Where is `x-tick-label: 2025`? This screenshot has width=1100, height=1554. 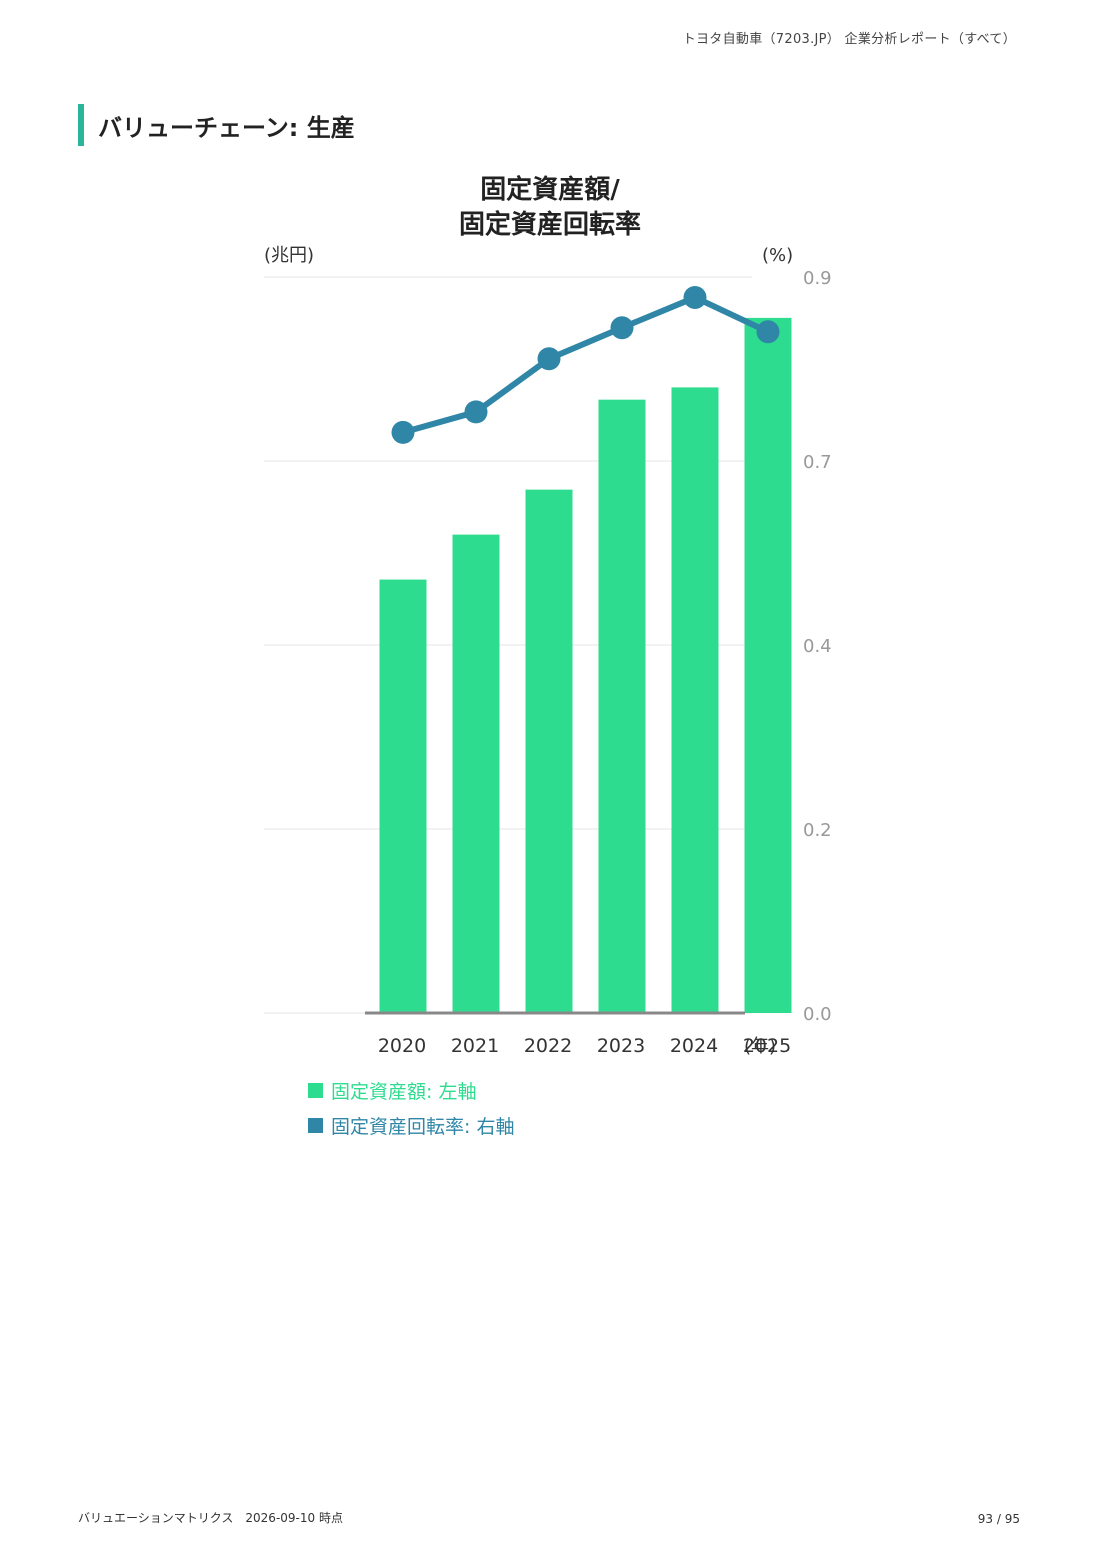
x-tick-label: 2025 is located at coordinates (767, 1046).